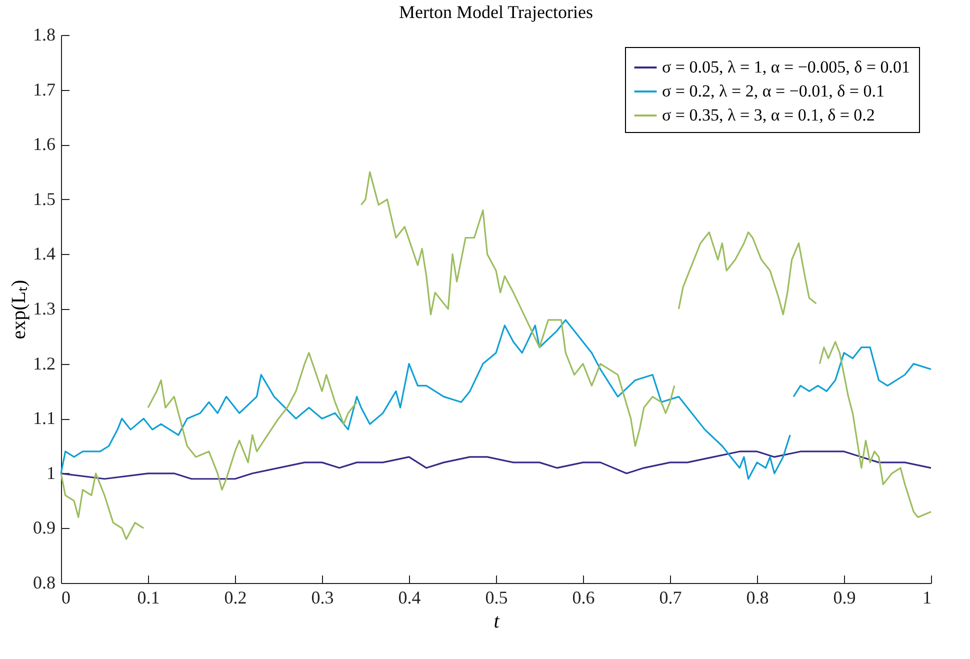  I want to click on x-tick-label: 0, so click(66, 598).